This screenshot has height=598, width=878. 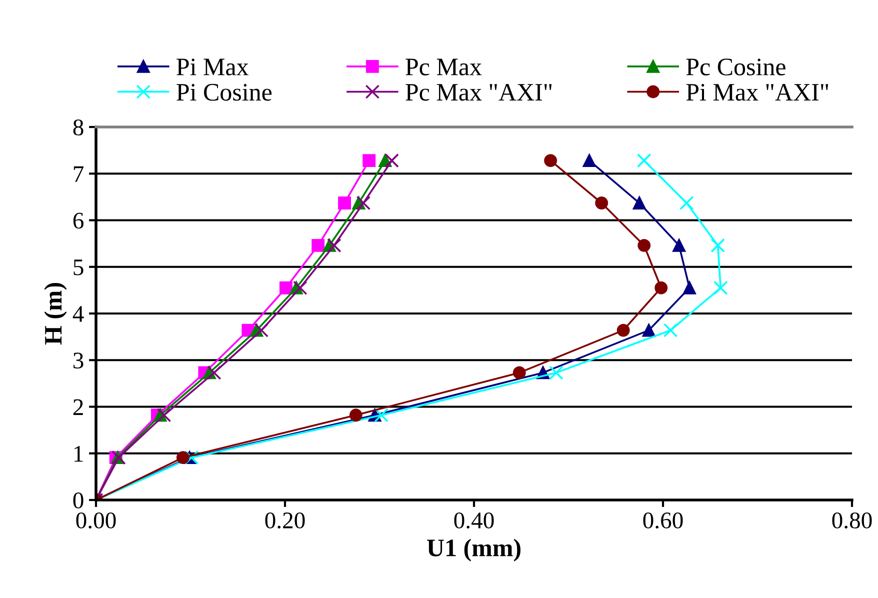 I want to click on y-tick-label: 2, so click(x=78, y=407).